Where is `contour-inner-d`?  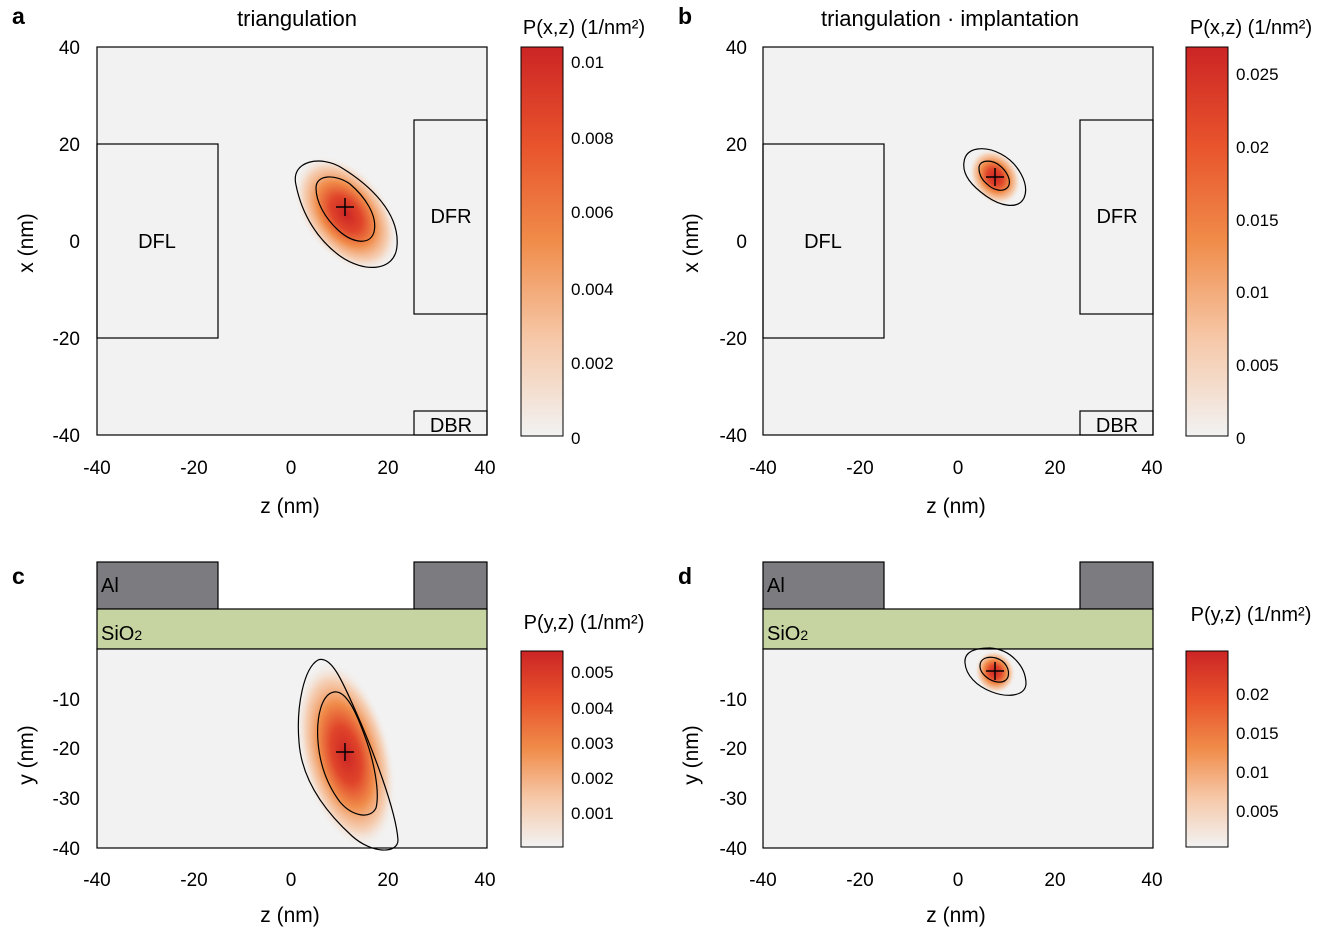
contour-inner-d is located at coordinates (994, 669).